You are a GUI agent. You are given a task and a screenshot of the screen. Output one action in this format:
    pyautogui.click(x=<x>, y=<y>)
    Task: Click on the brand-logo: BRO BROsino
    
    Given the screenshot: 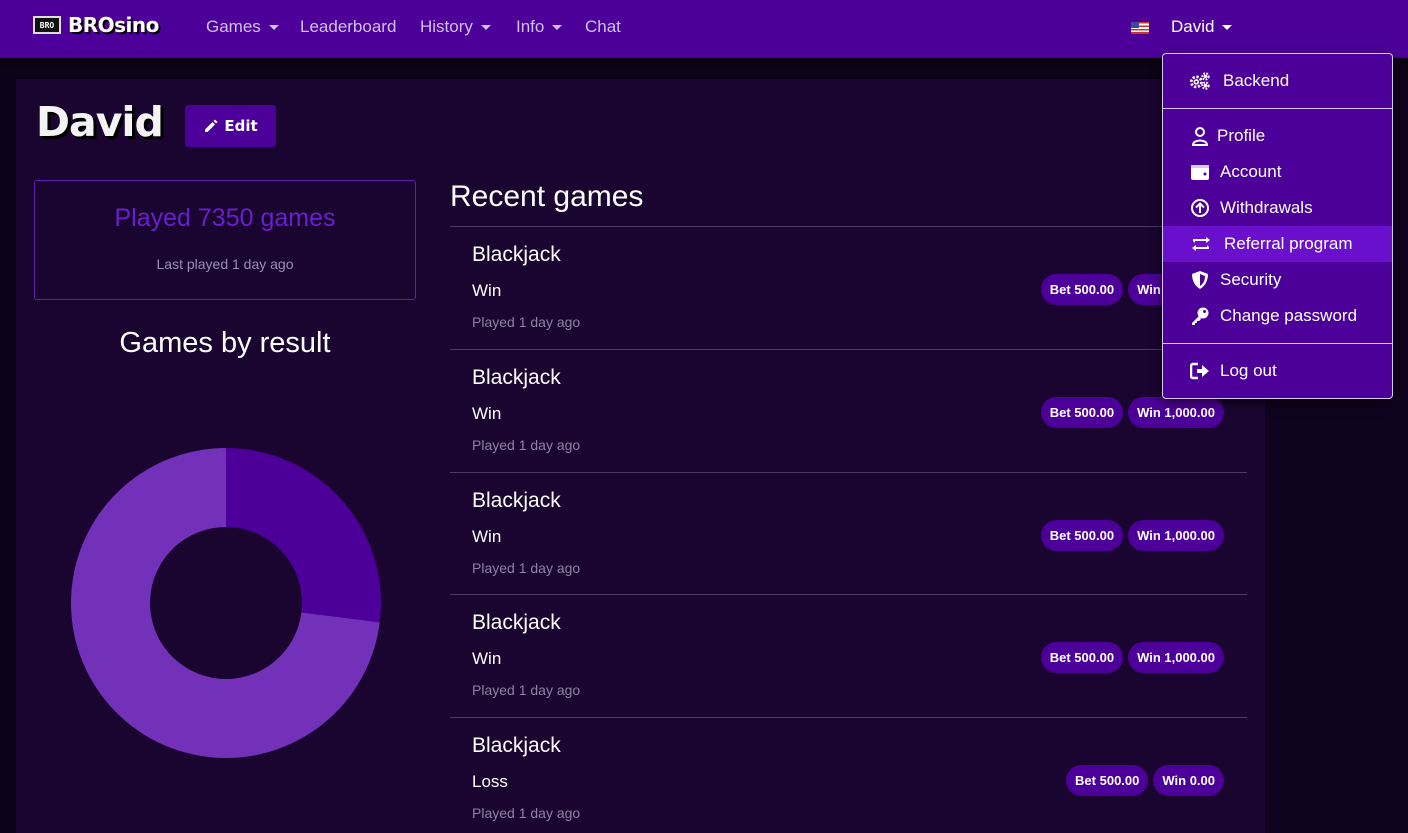 What is the action you would take?
    pyautogui.click(x=96, y=25)
    